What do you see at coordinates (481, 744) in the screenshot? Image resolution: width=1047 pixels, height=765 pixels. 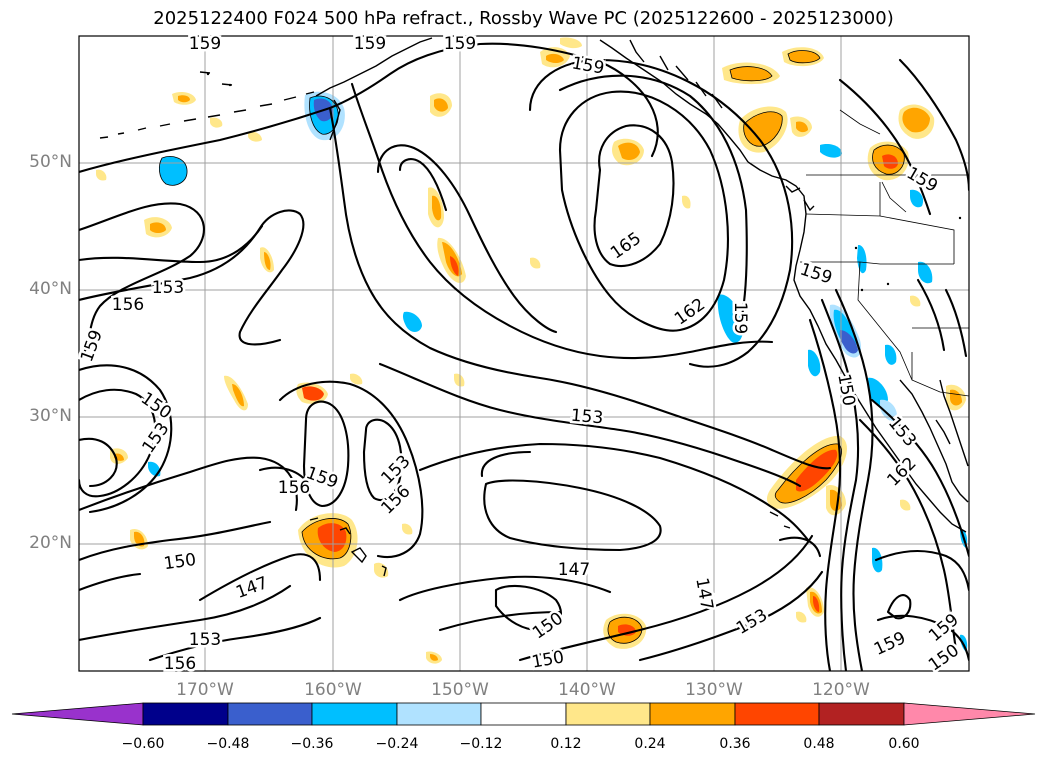 I see `colorbar-tick-label: −0.12` at bounding box center [481, 744].